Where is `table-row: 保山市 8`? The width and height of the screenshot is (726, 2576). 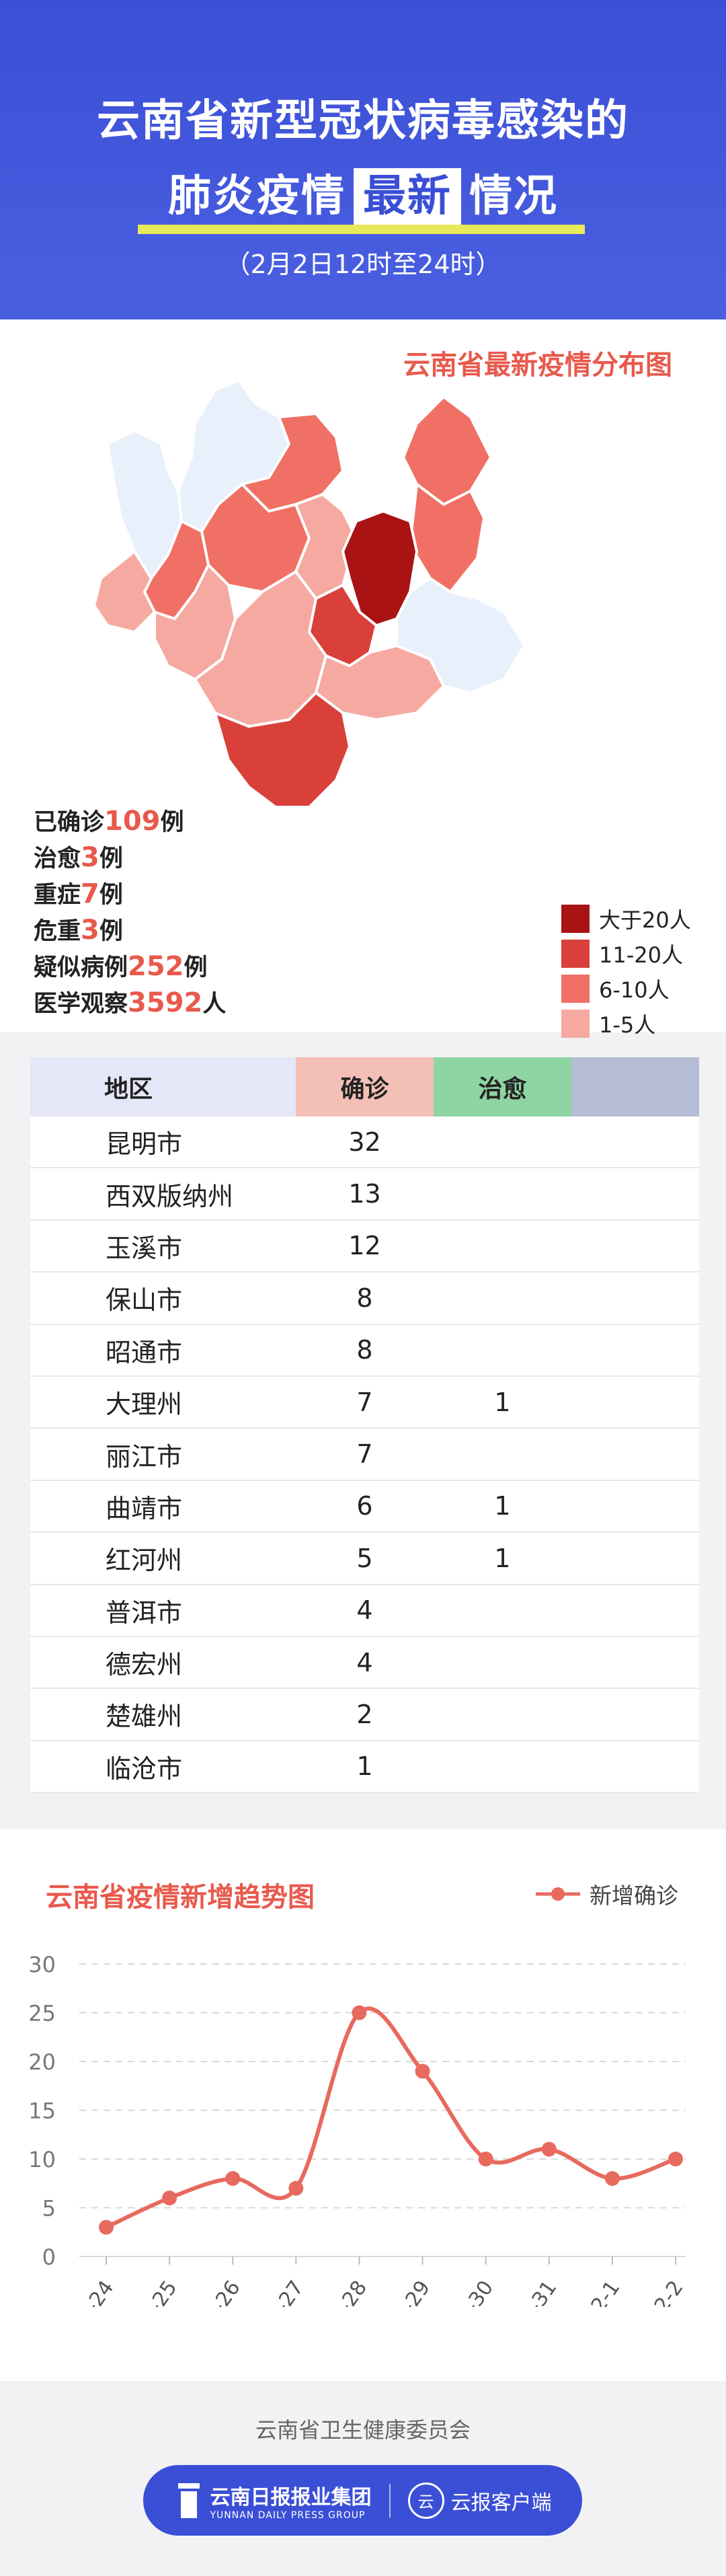 table-row: 保山市 8 is located at coordinates (364, 1299).